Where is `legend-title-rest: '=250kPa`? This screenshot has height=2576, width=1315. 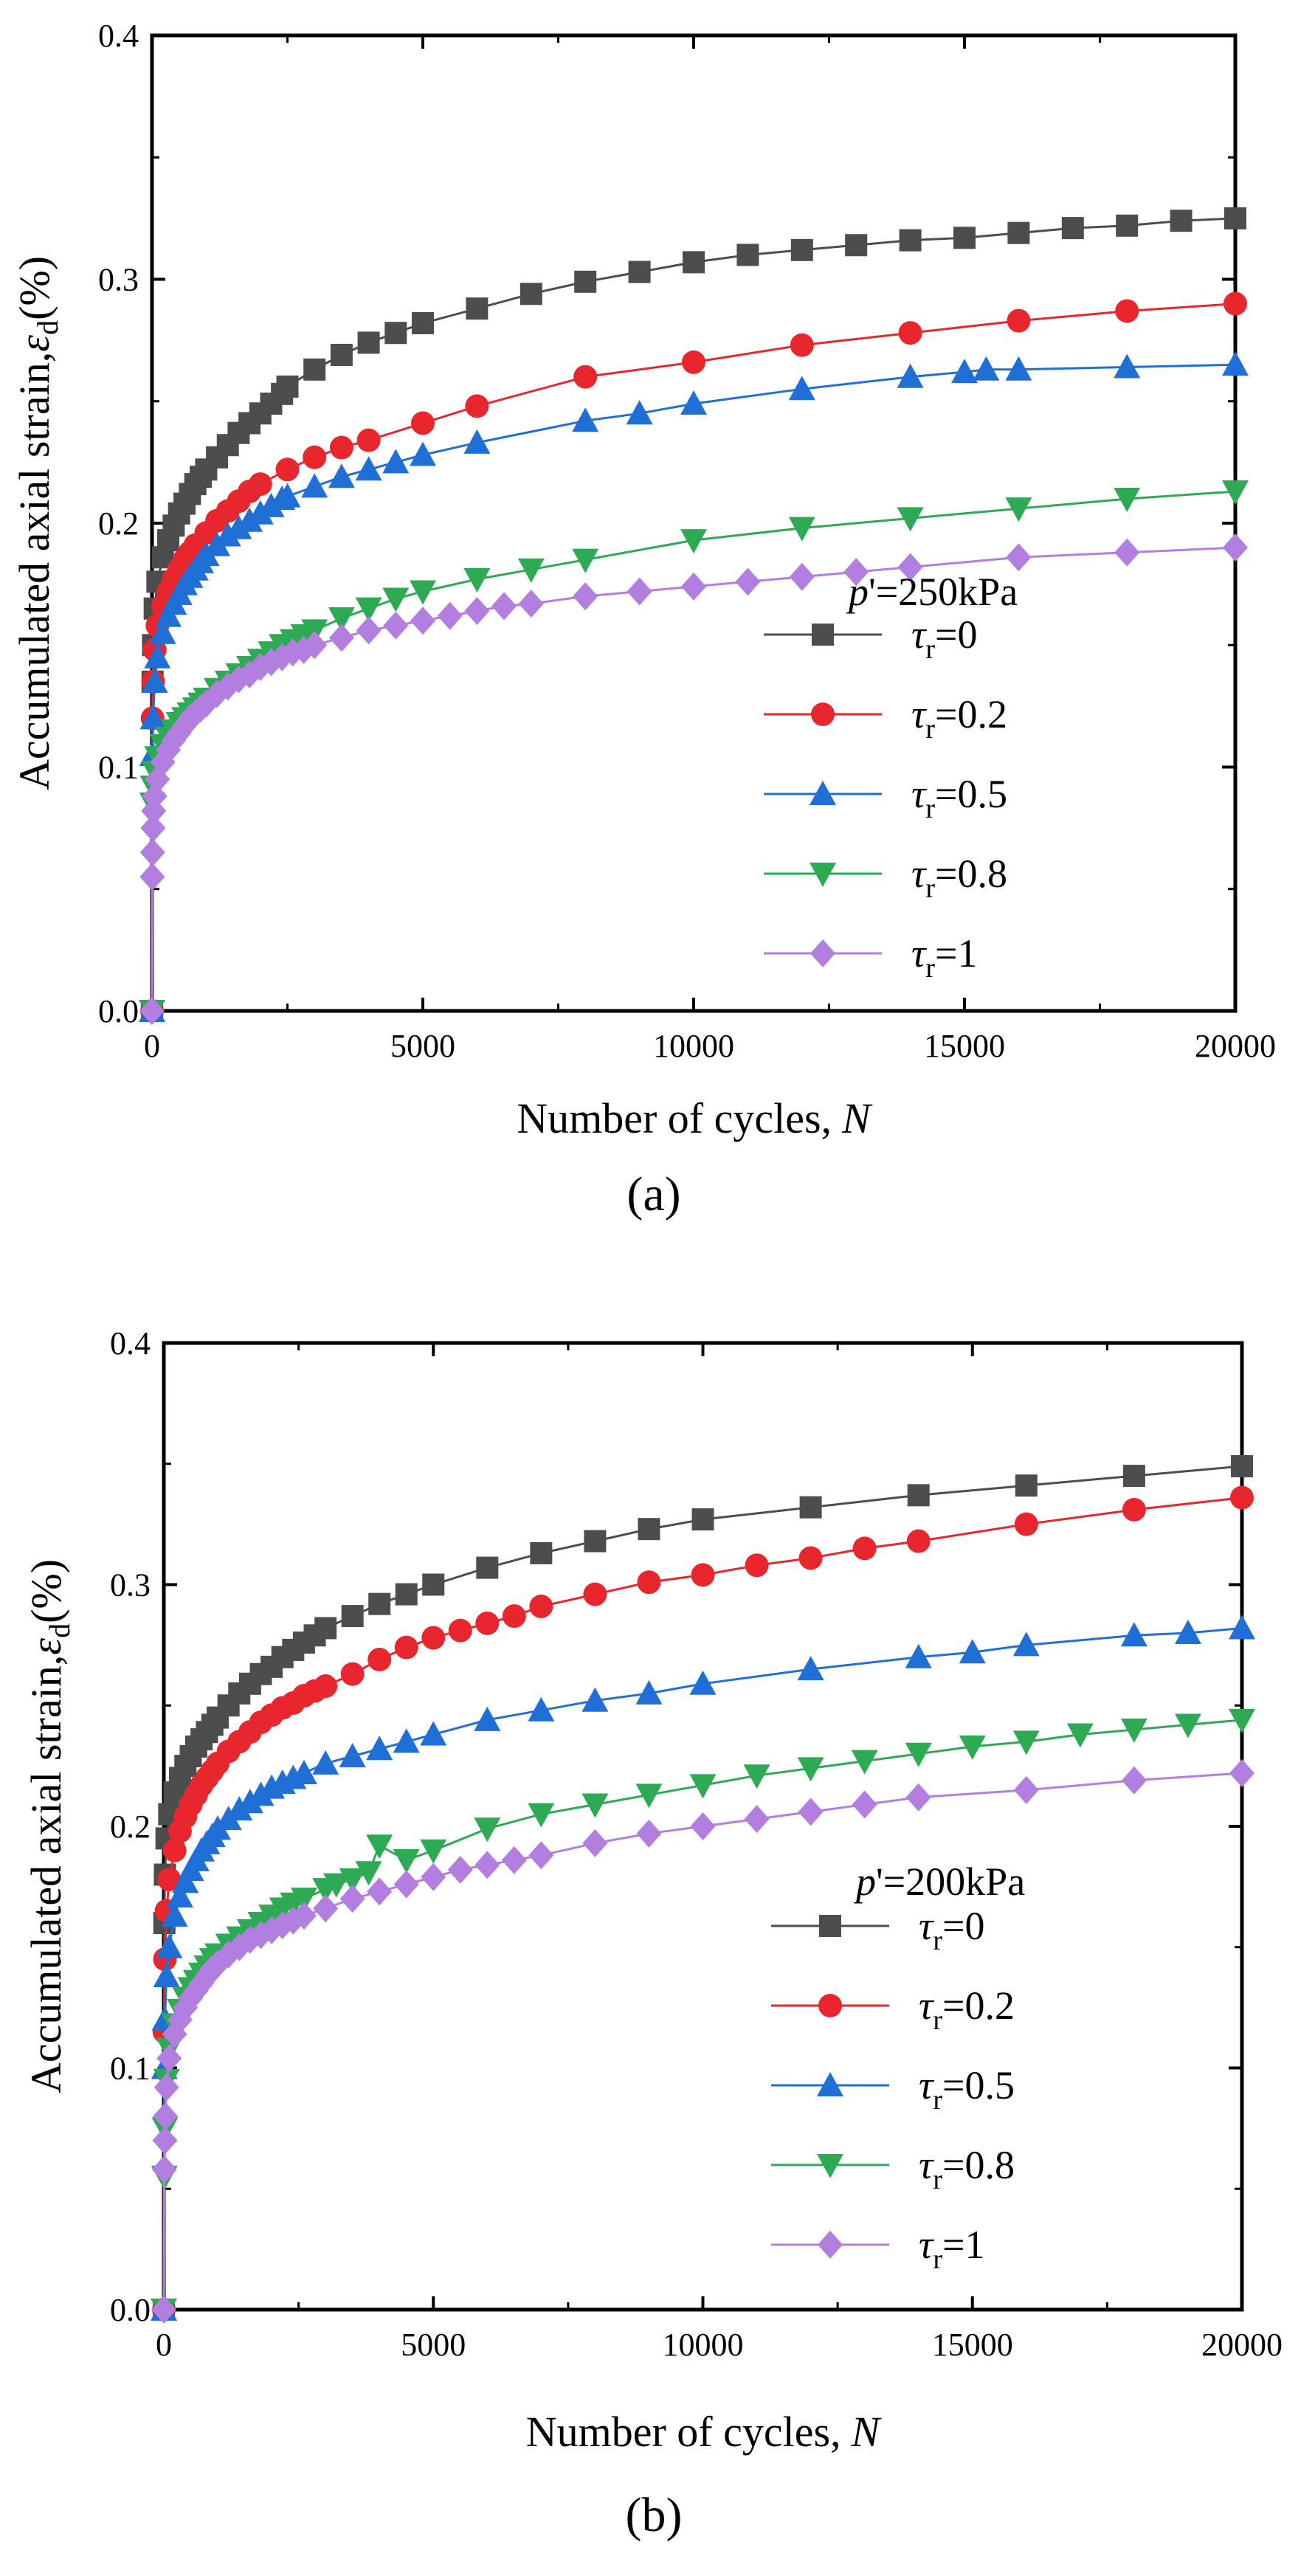 legend-title-rest: '=250kPa is located at coordinates (943, 592).